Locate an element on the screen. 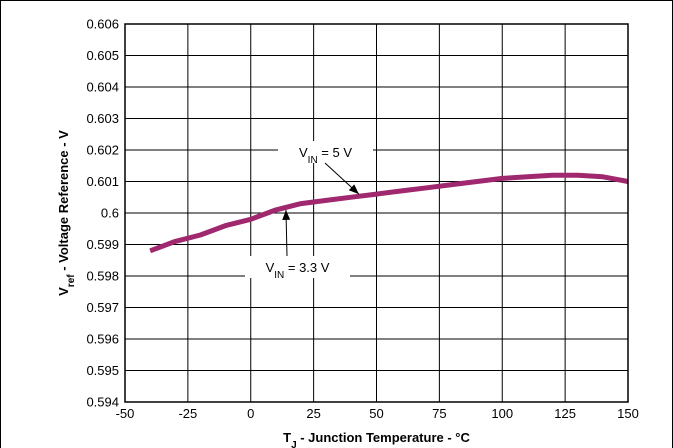 Image resolution: width=673 pixels, height=448 pixels. x-tick-label: 25 is located at coordinates (313, 413).